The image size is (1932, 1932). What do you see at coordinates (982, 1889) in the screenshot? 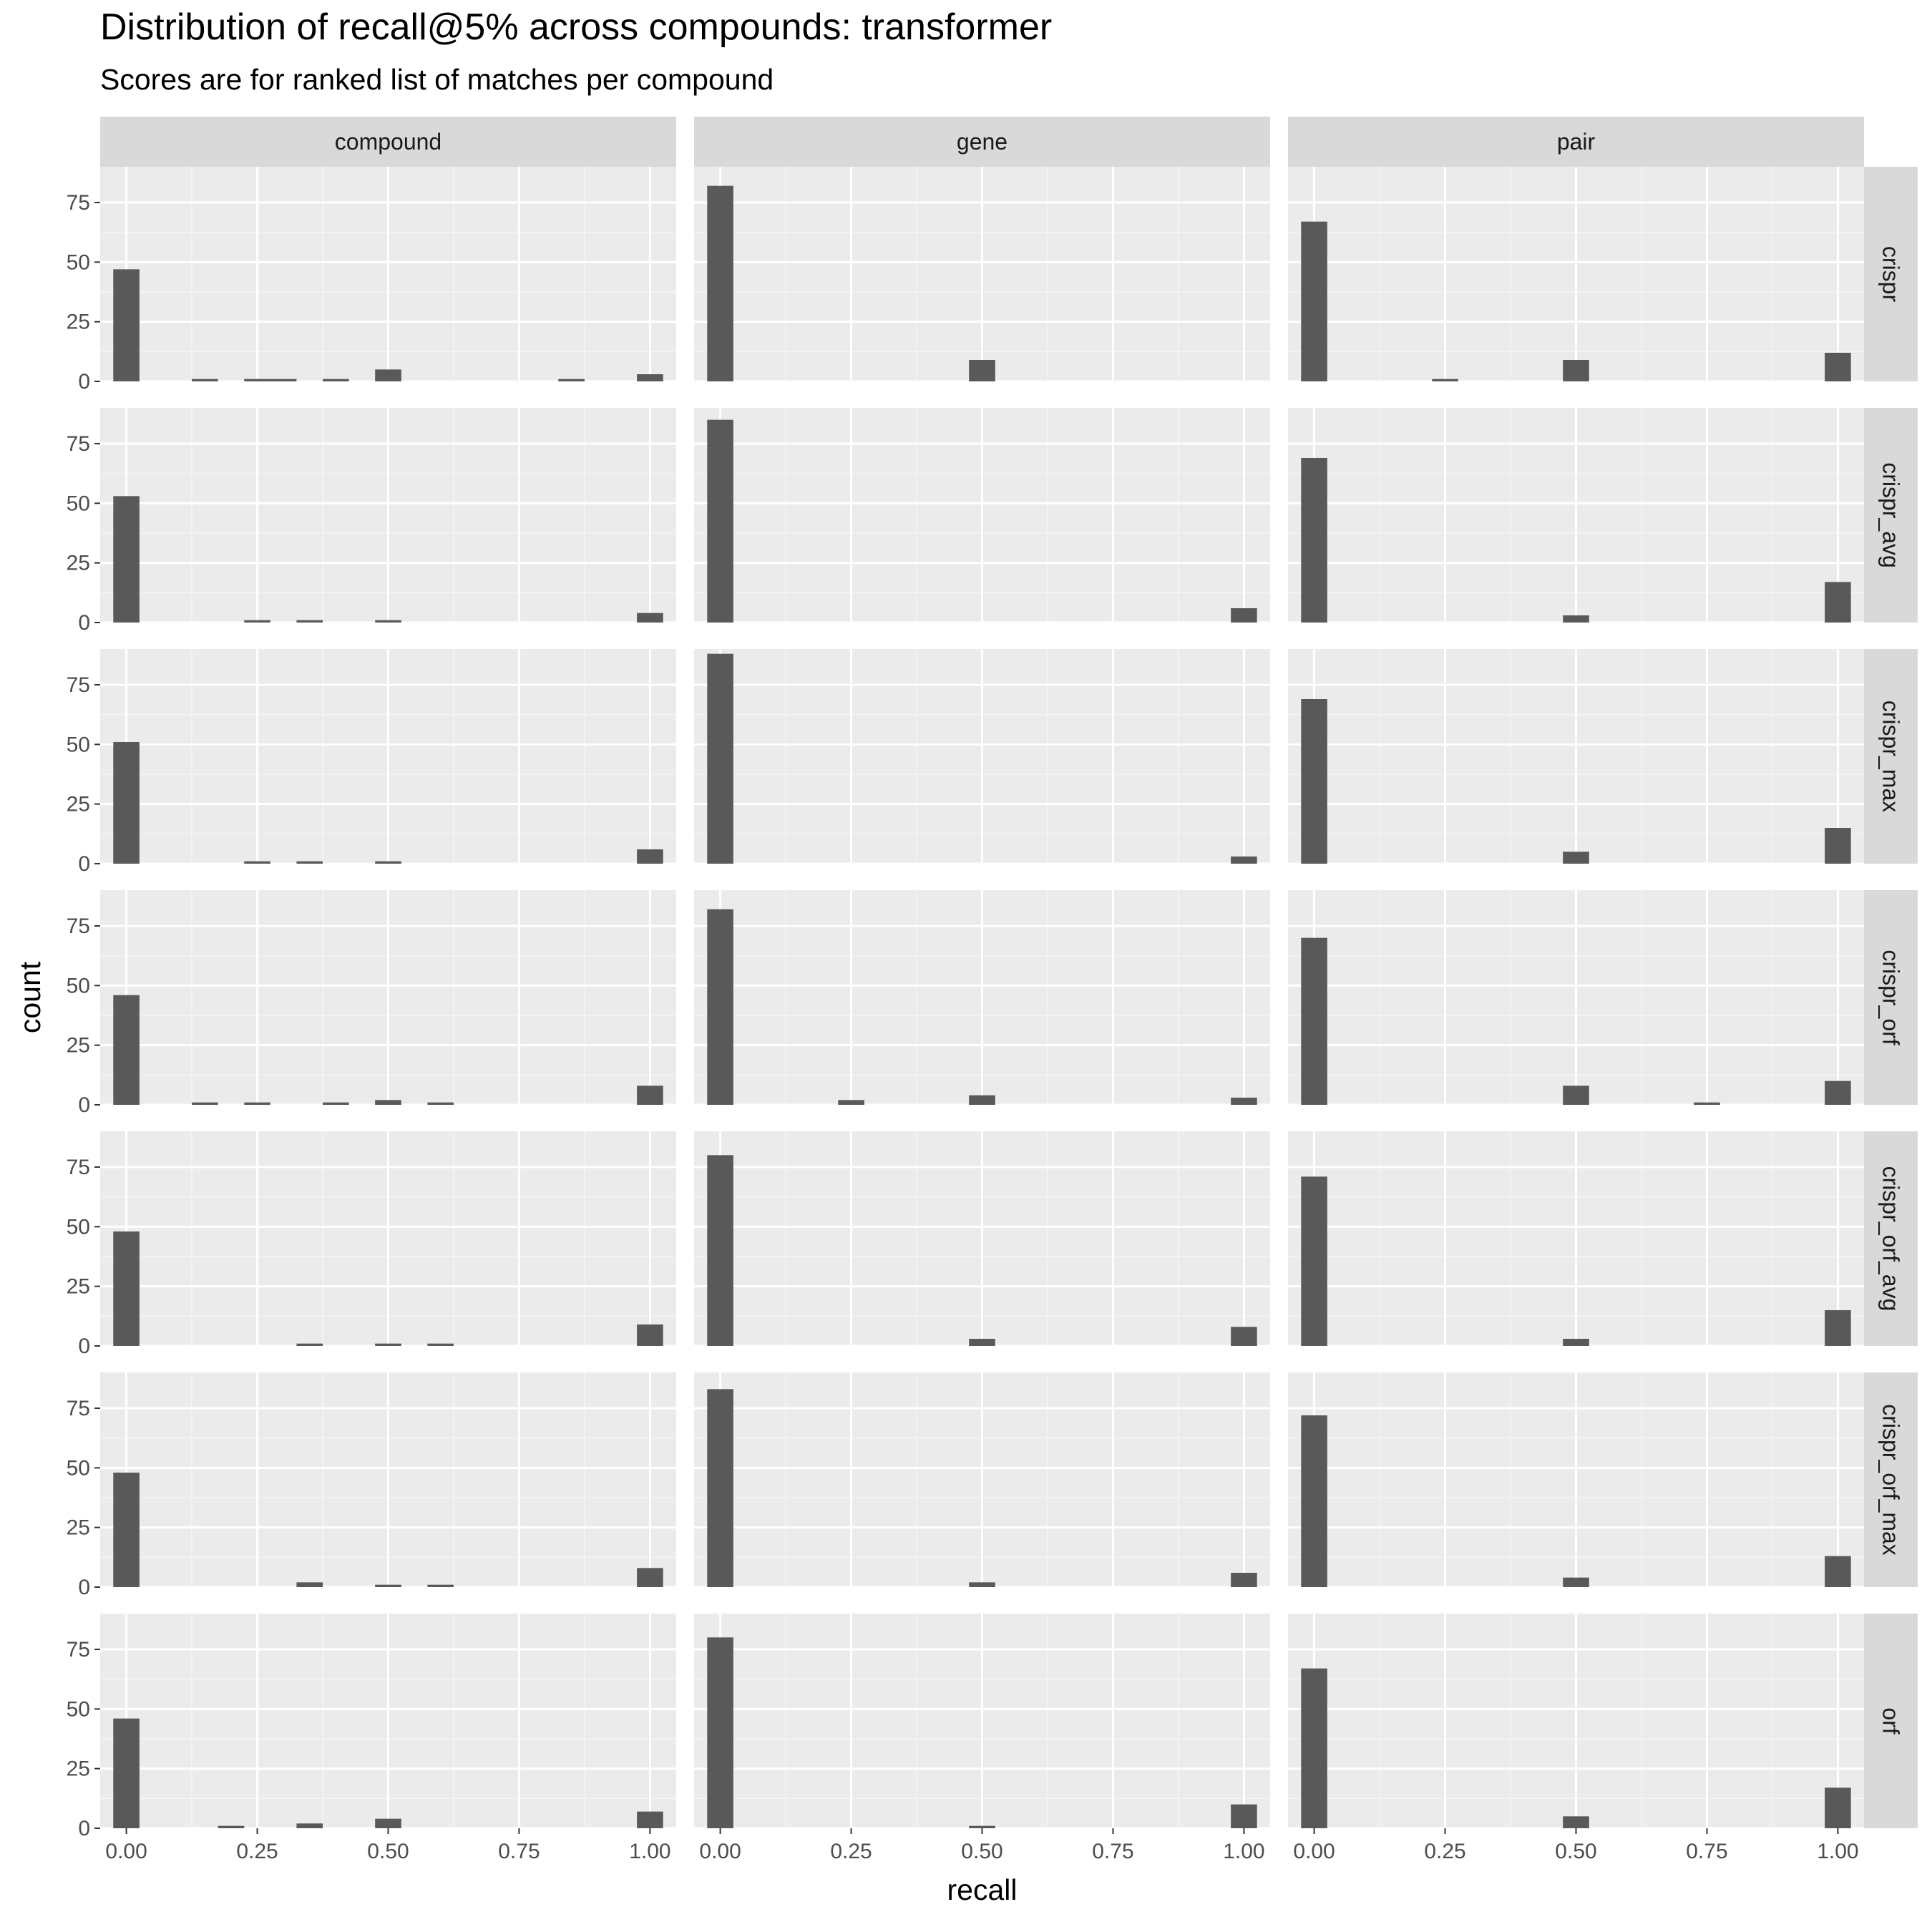
I see `x-axis-title: recall` at bounding box center [982, 1889].